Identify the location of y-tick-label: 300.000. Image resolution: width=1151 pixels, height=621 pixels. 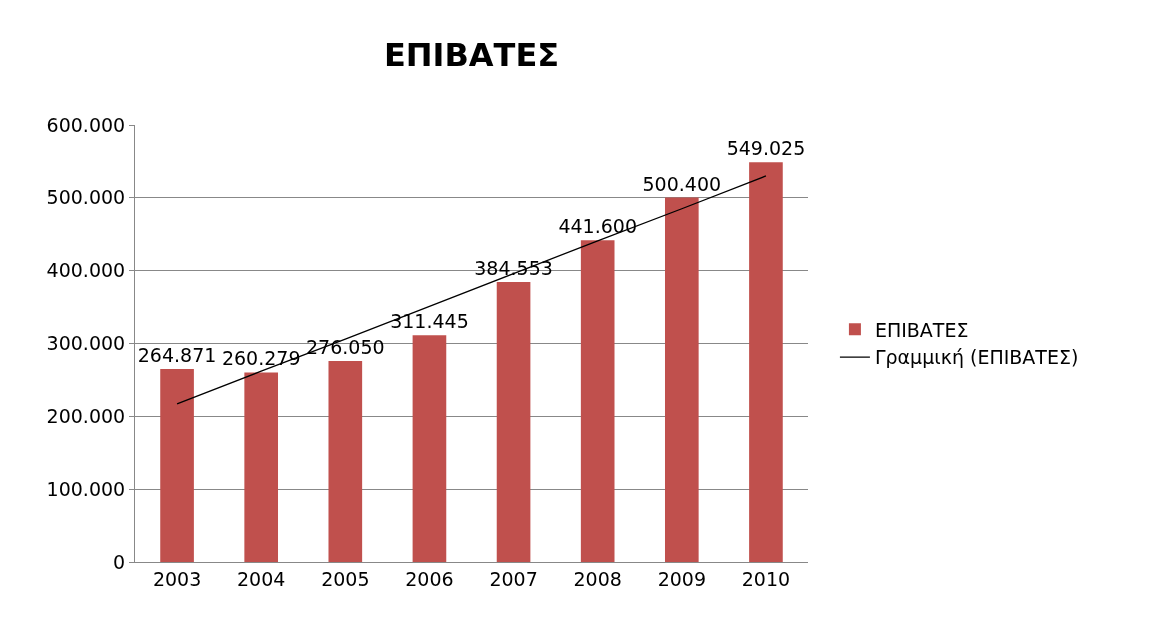
(86, 343).